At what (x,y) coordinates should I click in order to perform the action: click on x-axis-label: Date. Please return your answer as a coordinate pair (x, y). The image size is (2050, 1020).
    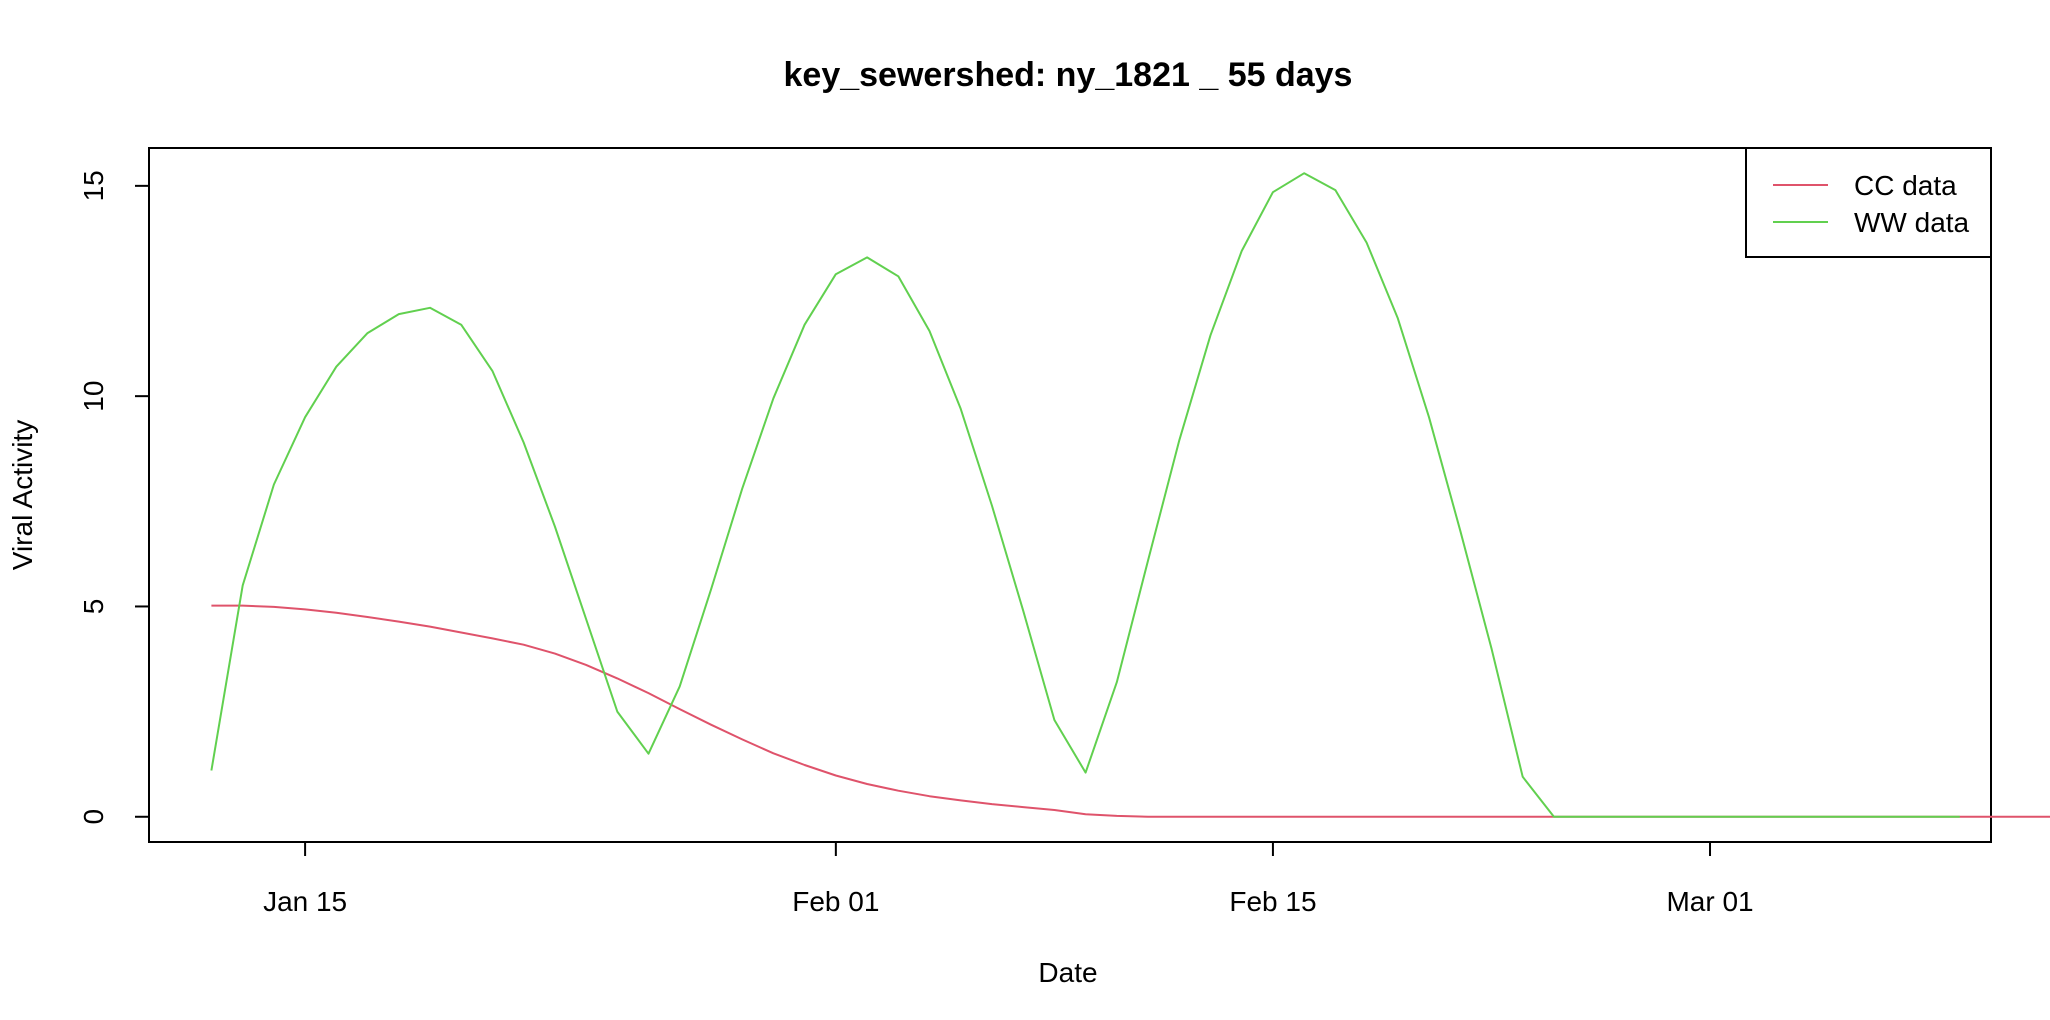
    Looking at the image, I should click on (1067, 972).